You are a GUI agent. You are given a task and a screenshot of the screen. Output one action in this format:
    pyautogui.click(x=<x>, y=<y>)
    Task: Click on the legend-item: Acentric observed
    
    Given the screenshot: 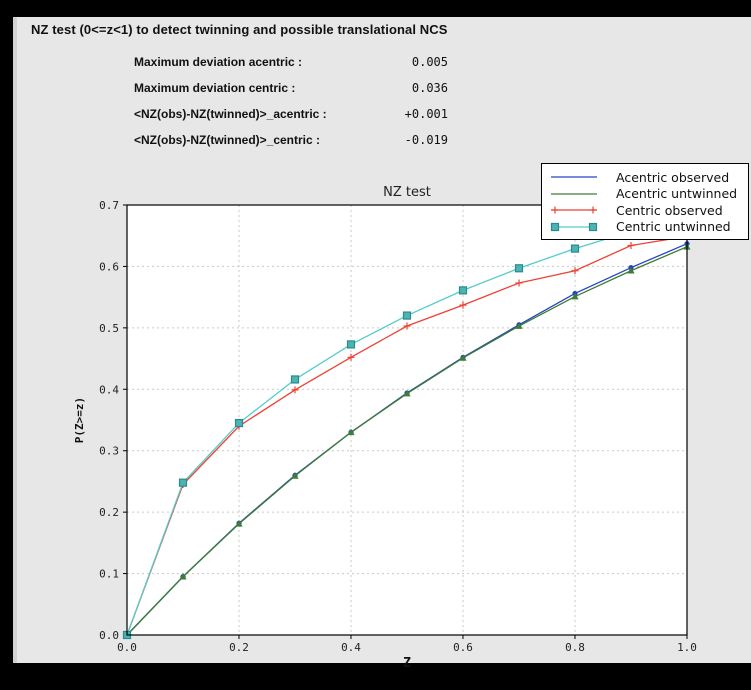 What is the action you would take?
    pyautogui.click(x=645, y=177)
    